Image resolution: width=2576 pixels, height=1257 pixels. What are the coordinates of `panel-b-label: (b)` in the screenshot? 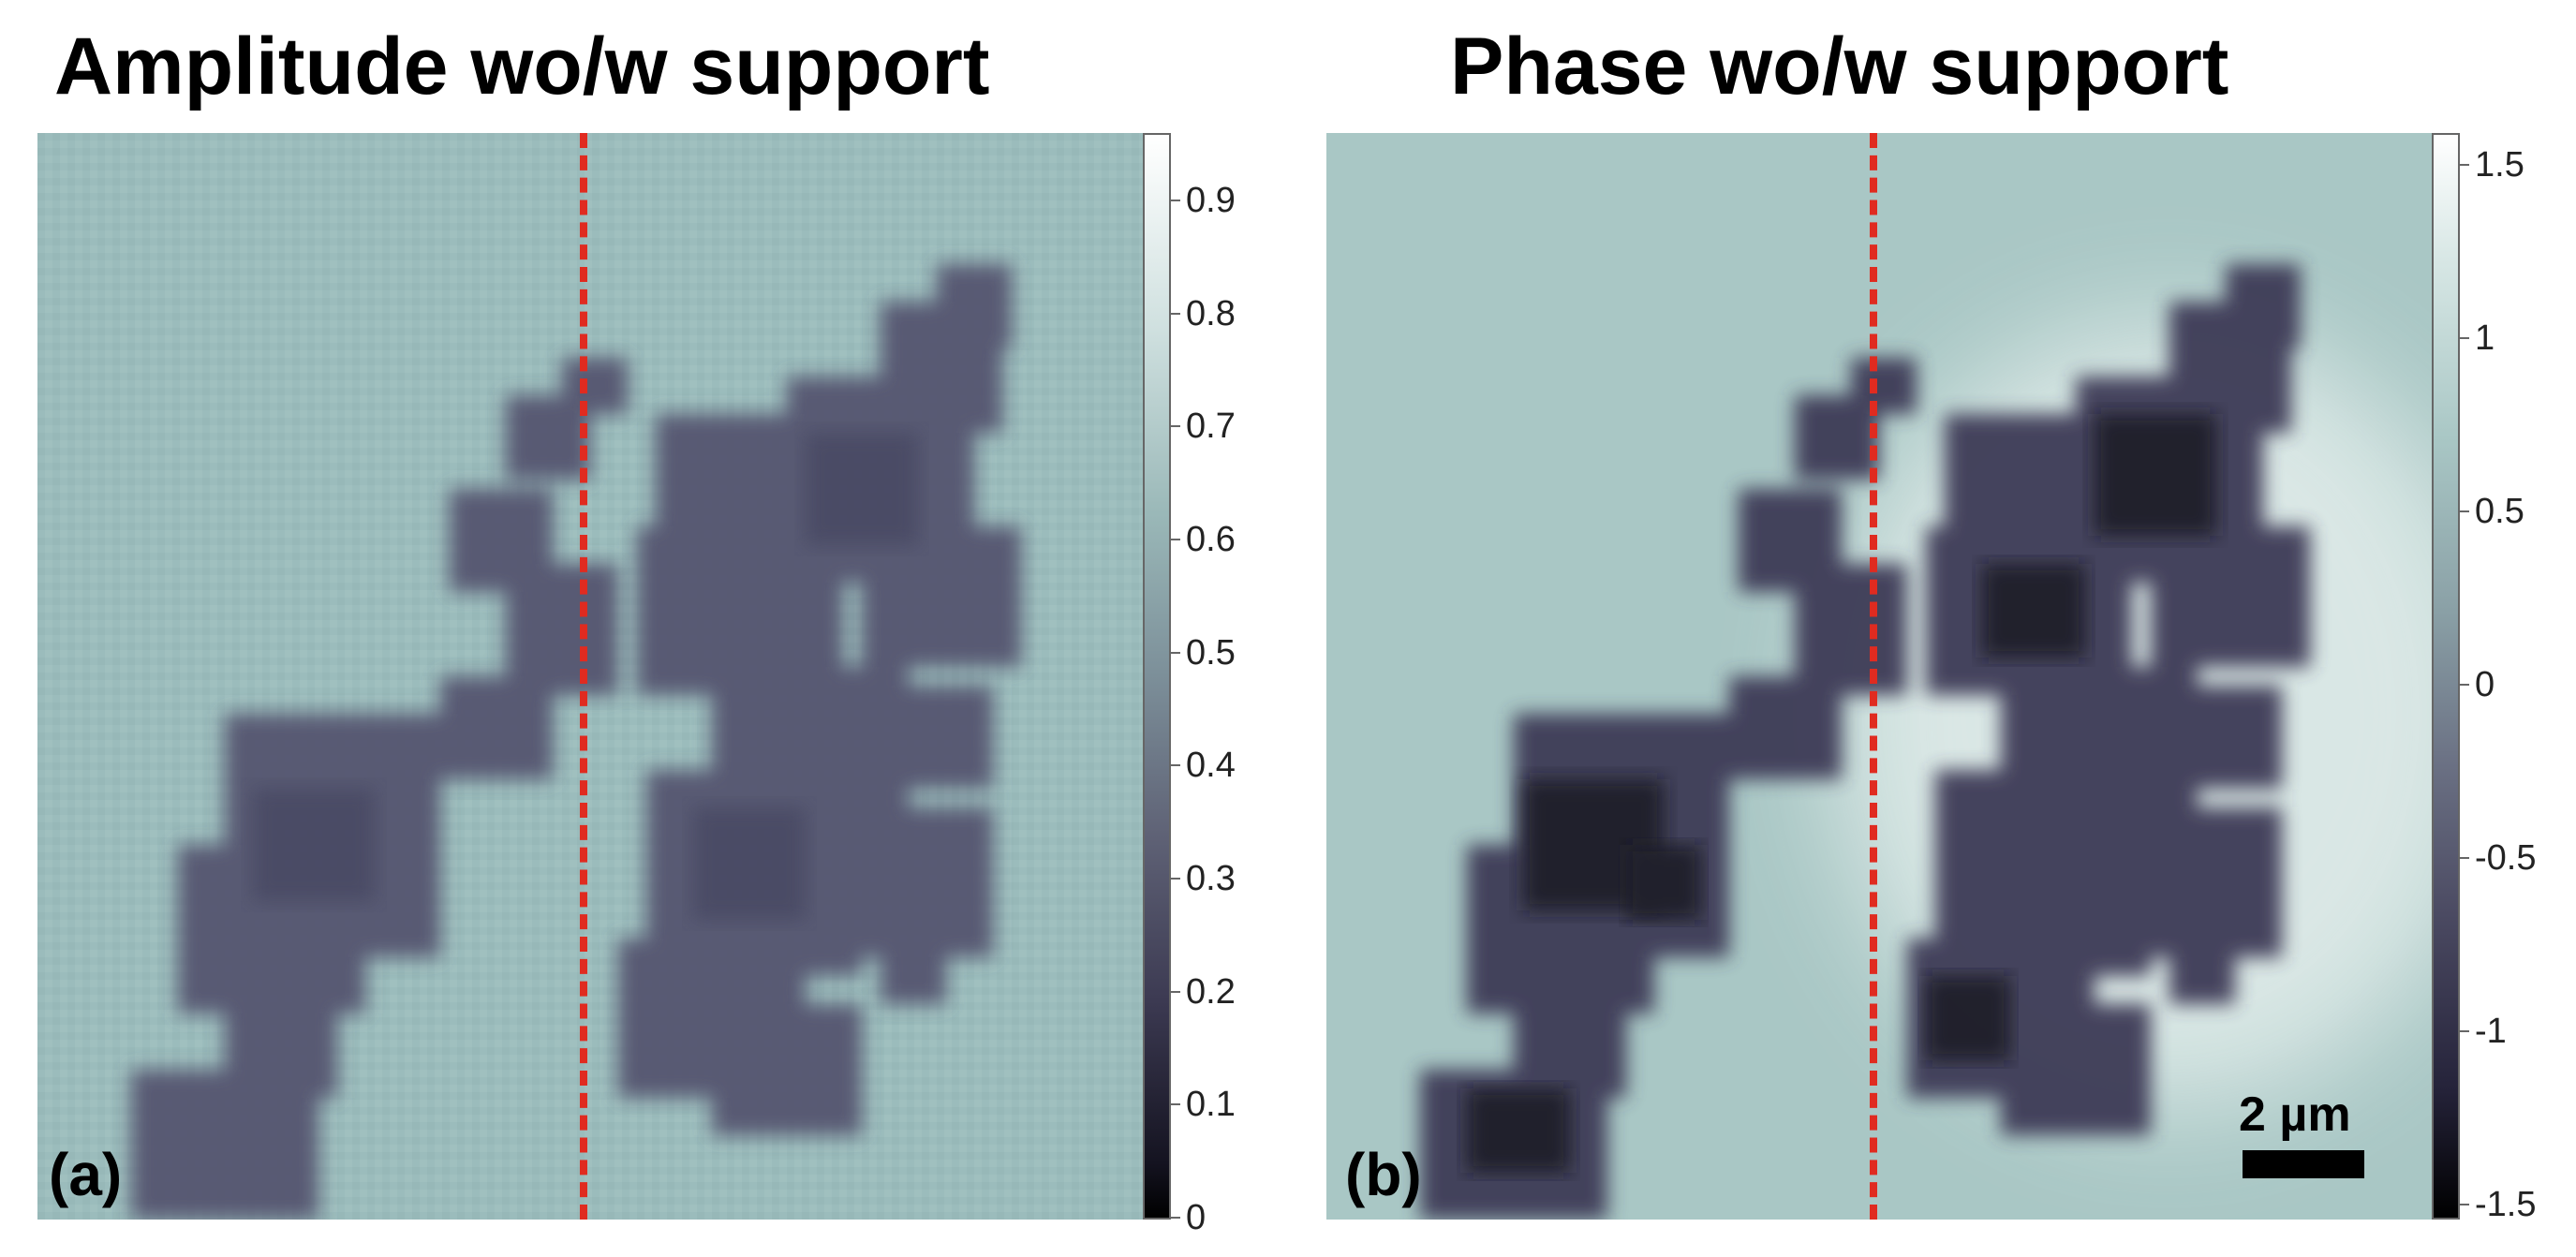 It's located at (1383, 1174).